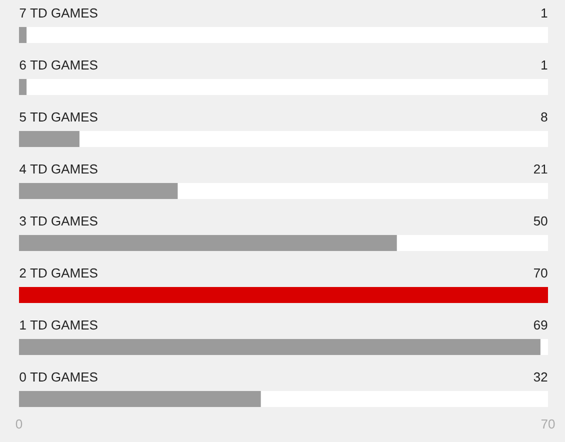 The width and height of the screenshot is (565, 442). I want to click on y-tick-label: 3 TD GAMES, so click(59, 221).